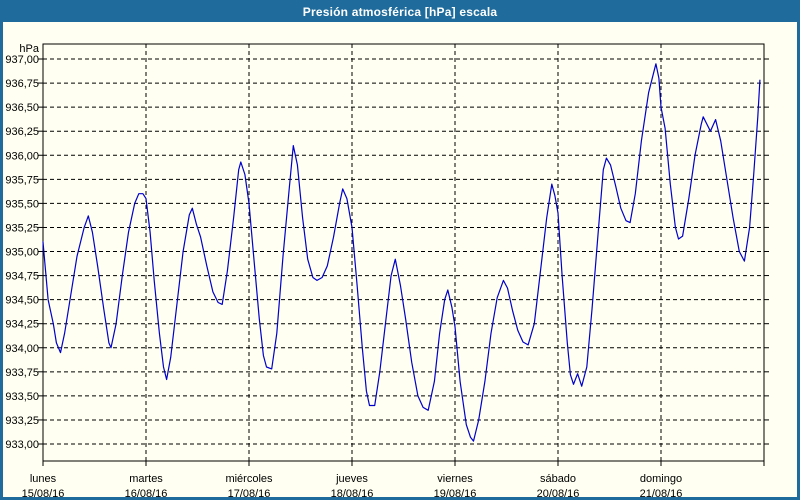 This screenshot has width=800, height=500. Describe the element at coordinates (22, 156) in the screenshot. I see `svg-text: 936,00` at that location.